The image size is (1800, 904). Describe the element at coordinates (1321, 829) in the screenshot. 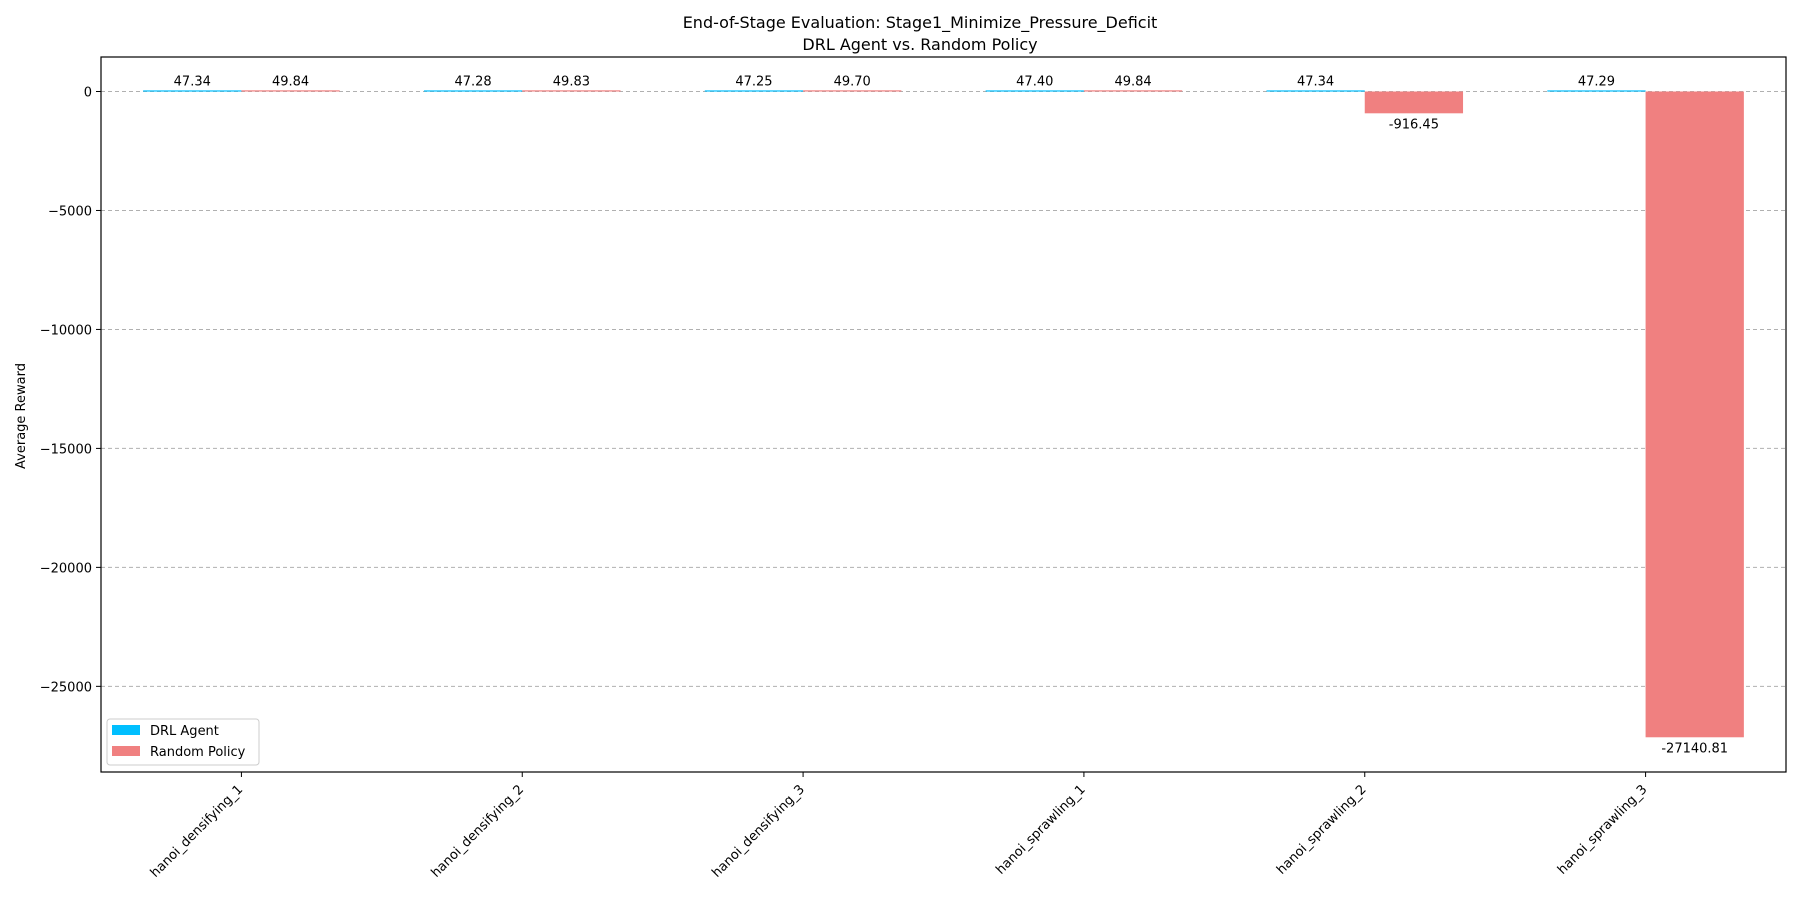

I see `x-tick-label: hanoi_sprawling_2` at that location.